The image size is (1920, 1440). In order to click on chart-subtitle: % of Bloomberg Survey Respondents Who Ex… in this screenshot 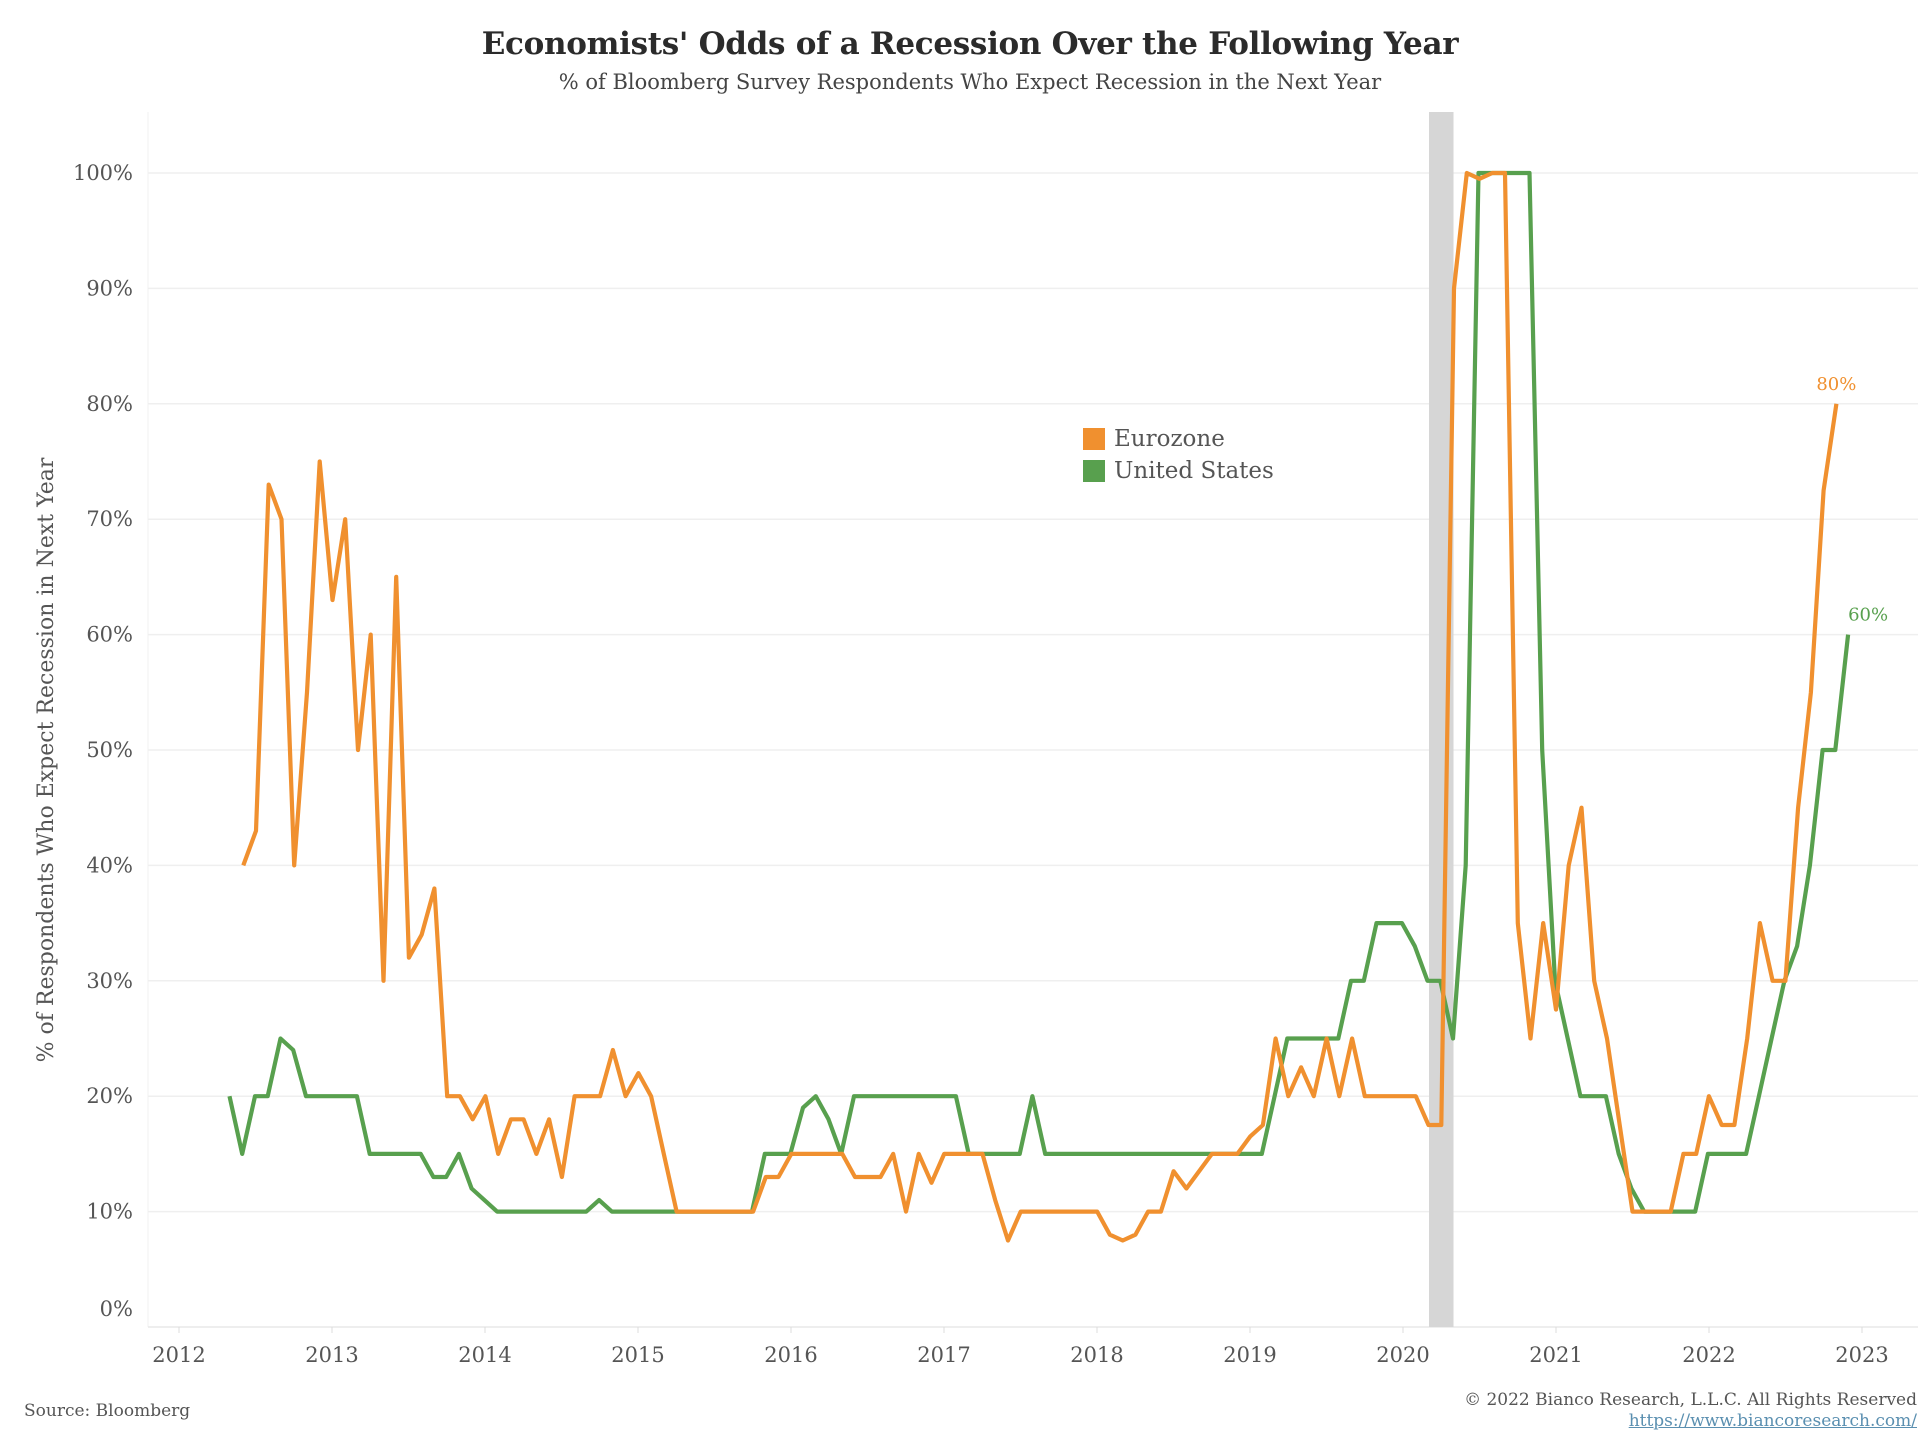, I will do `click(970, 82)`.